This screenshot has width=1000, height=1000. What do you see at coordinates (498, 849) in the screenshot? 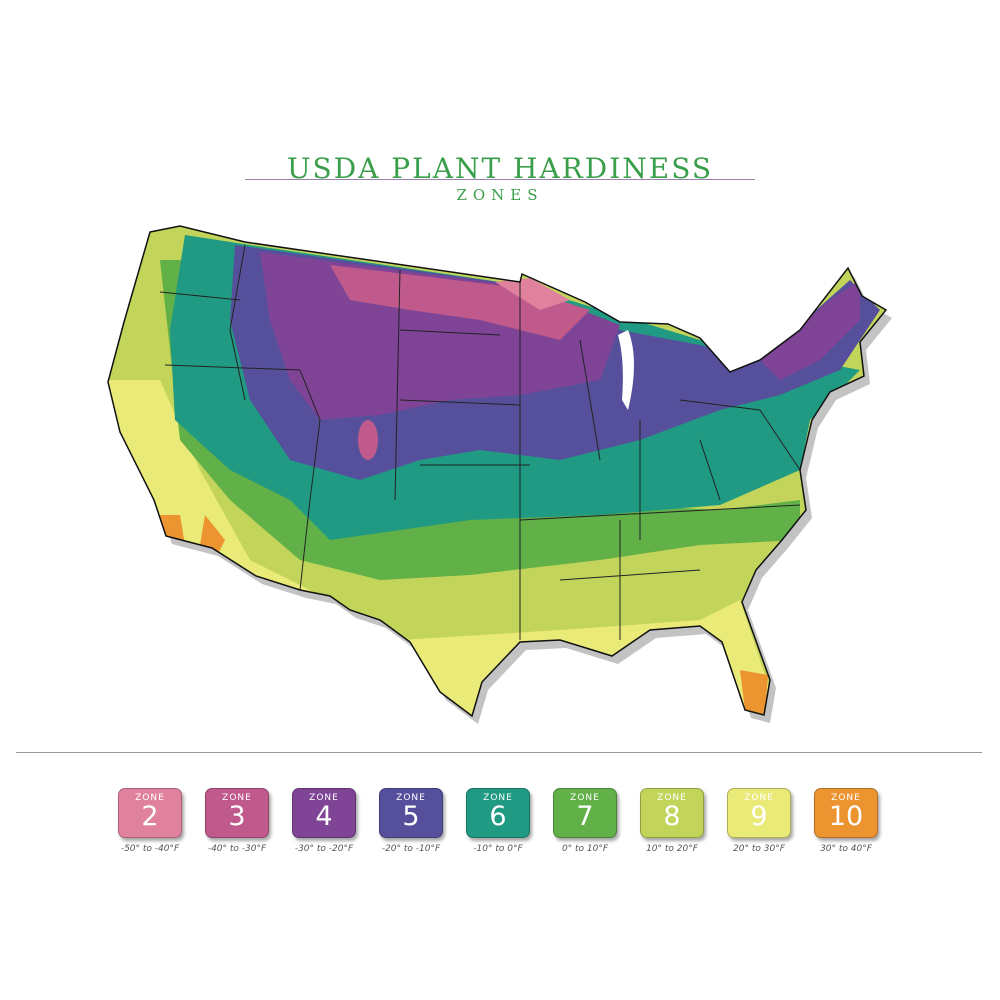
I see `zone-range: -10° to 0°F` at bounding box center [498, 849].